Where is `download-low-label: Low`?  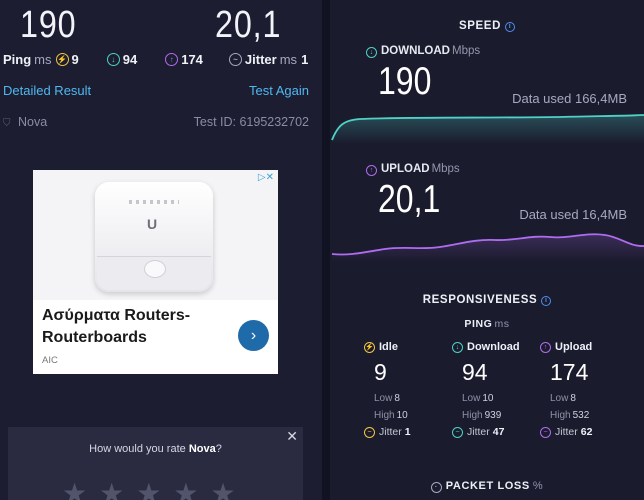 download-low-label: Low is located at coordinates (471, 398).